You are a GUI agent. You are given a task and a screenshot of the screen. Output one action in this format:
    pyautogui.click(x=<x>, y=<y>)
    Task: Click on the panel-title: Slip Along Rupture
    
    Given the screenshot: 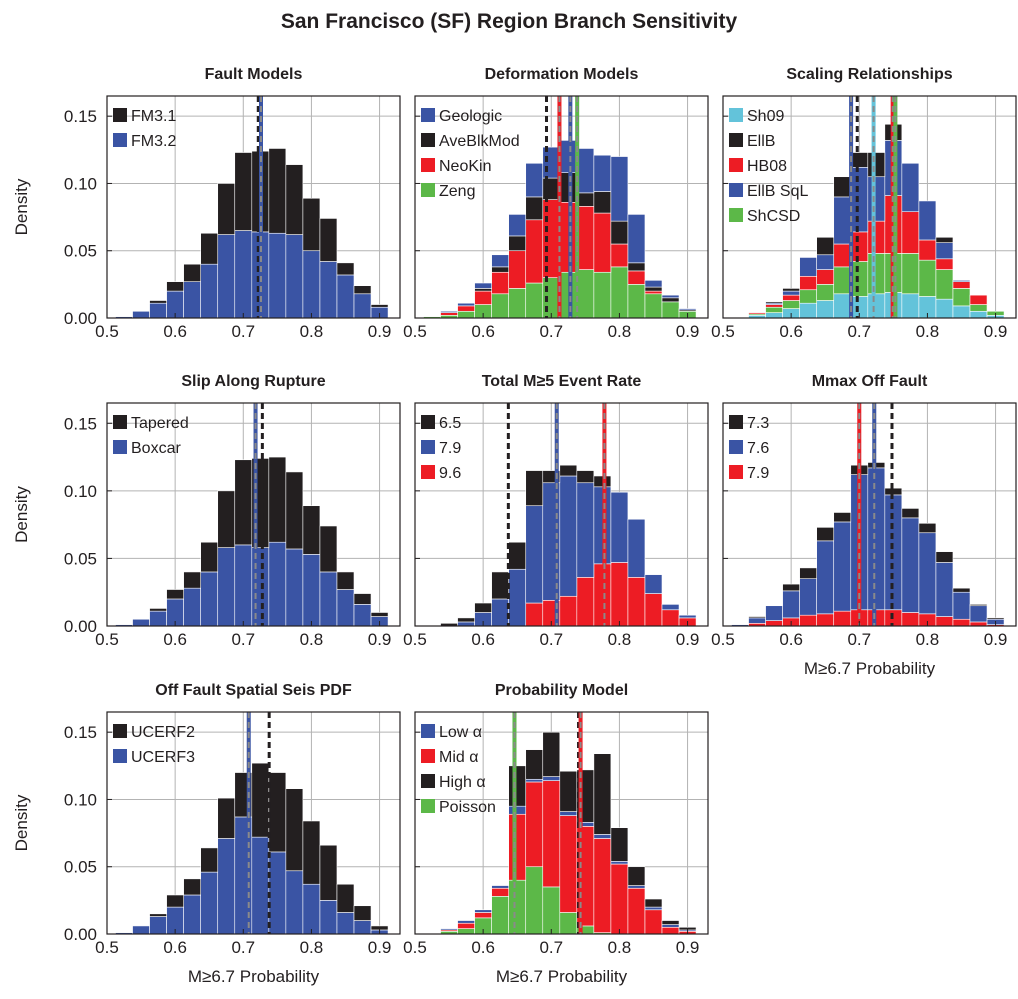 What is the action you would take?
    pyautogui.click(x=253, y=381)
    